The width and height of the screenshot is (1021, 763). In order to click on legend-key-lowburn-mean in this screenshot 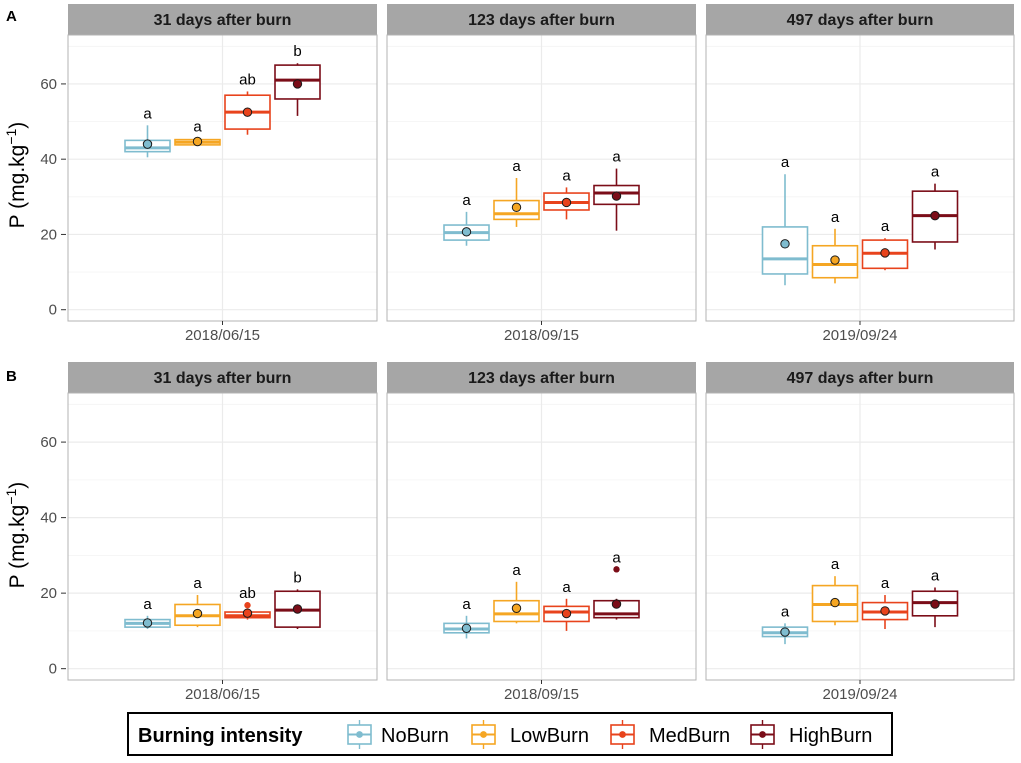, I will do `click(483, 734)`.